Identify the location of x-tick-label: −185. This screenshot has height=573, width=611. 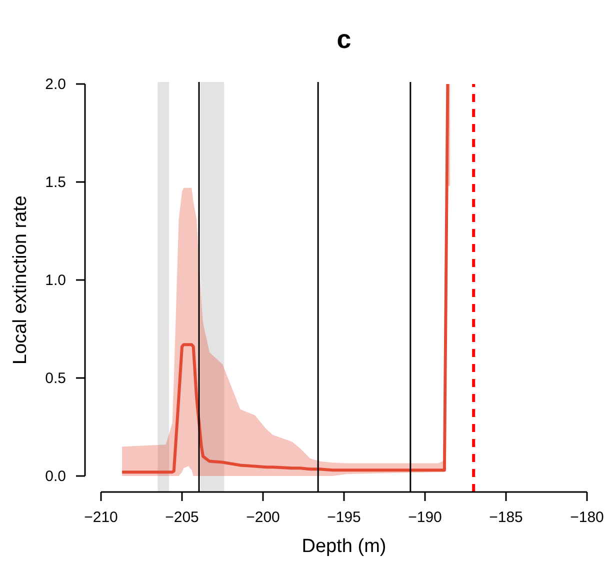
(506, 517).